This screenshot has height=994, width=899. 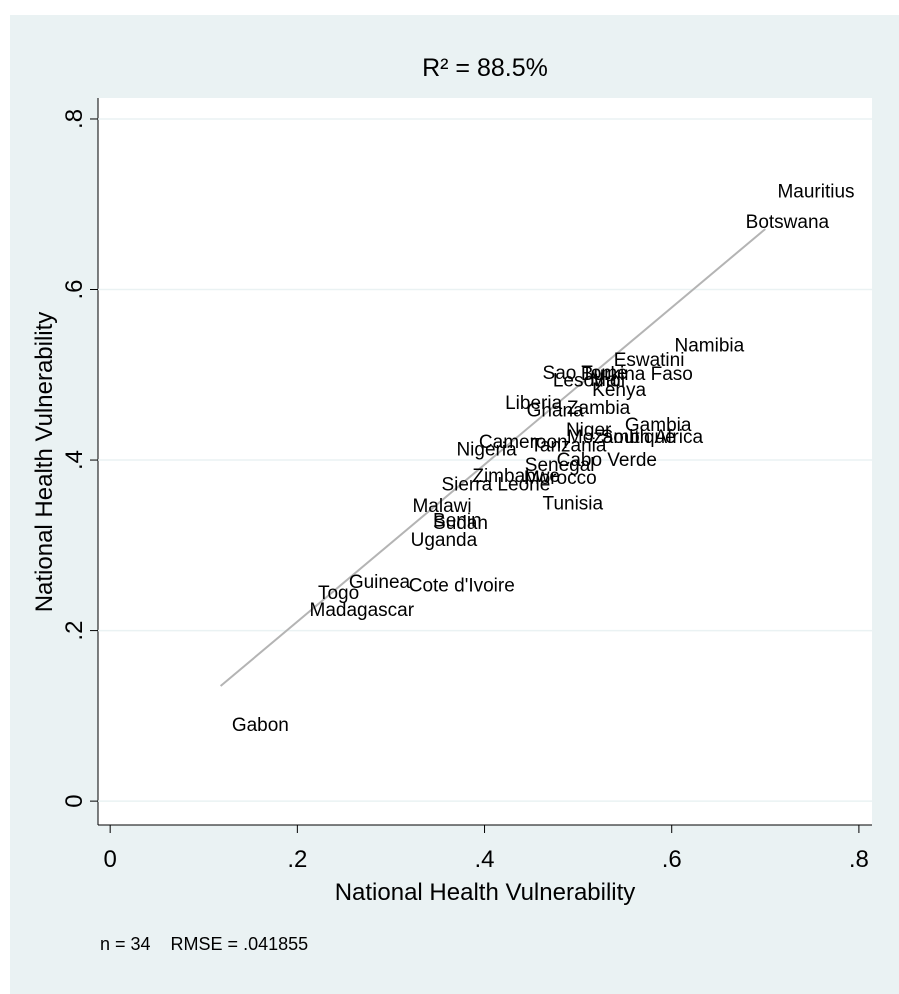 What do you see at coordinates (74, 290) in the screenshot?
I see `y-tick-label: .6` at bounding box center [74, 290].